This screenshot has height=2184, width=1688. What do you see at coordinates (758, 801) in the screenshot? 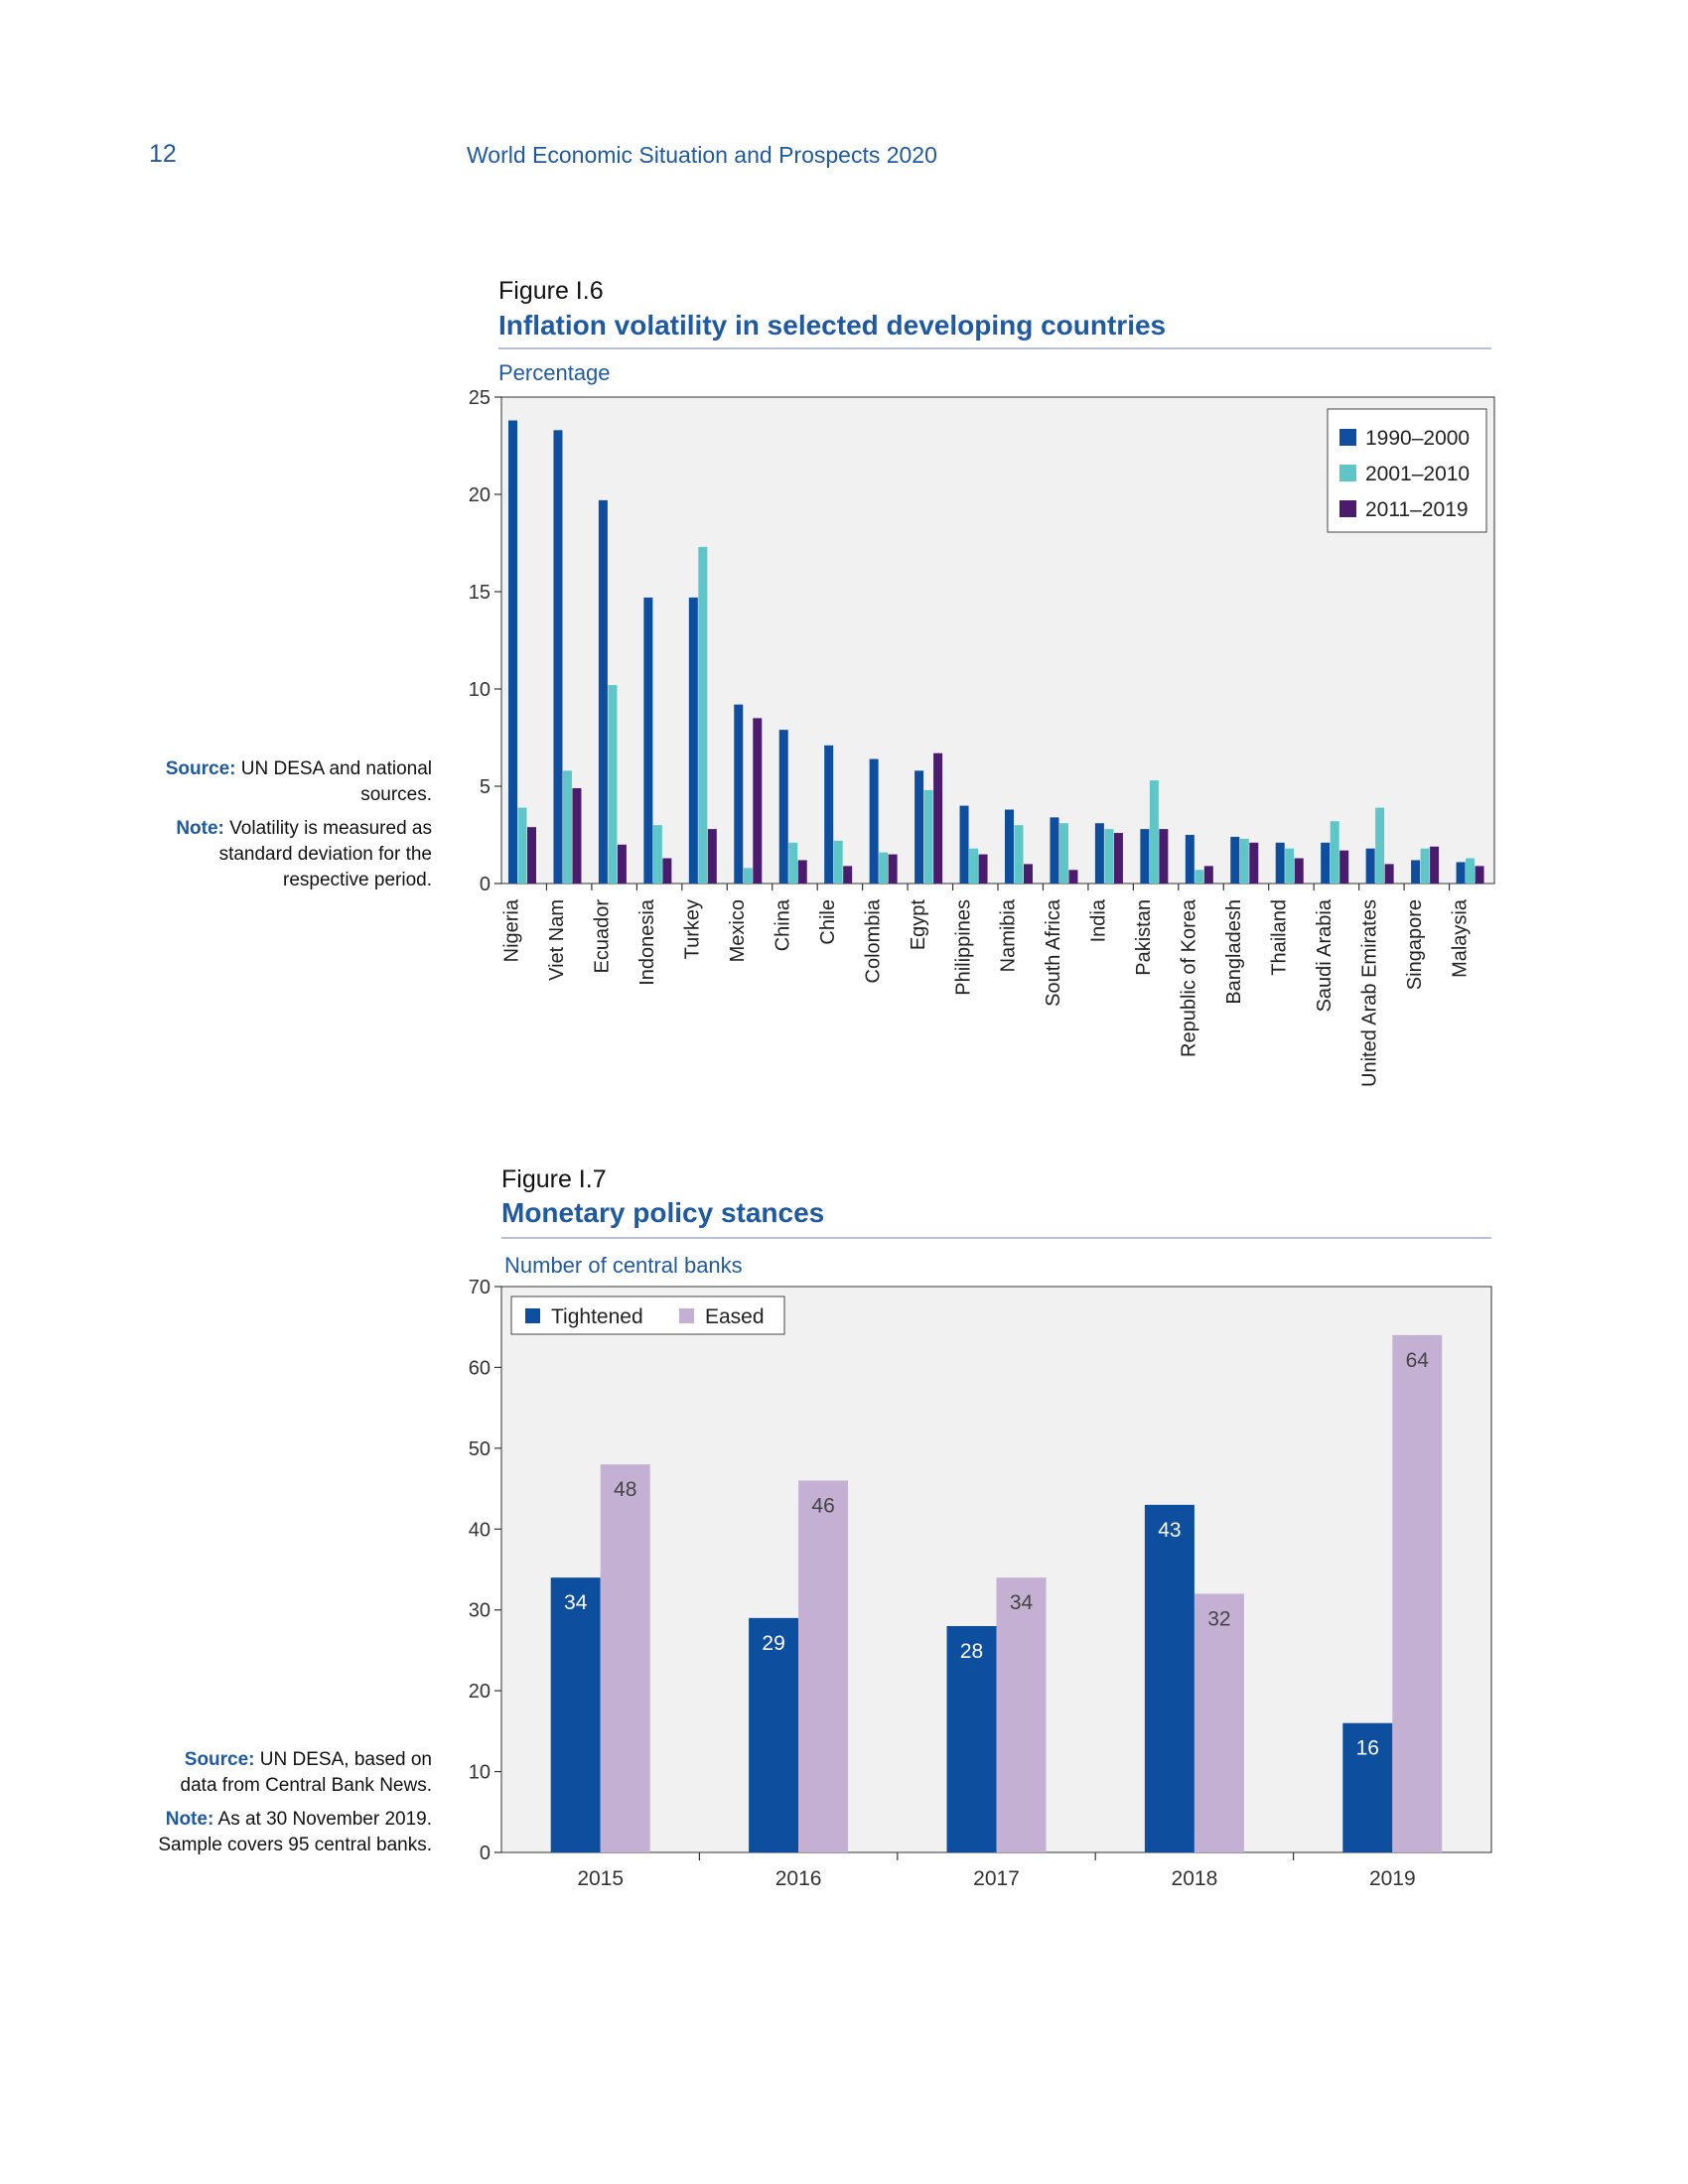
I see `bar-mexico-2011-2019` at bounding box center [758, 801].